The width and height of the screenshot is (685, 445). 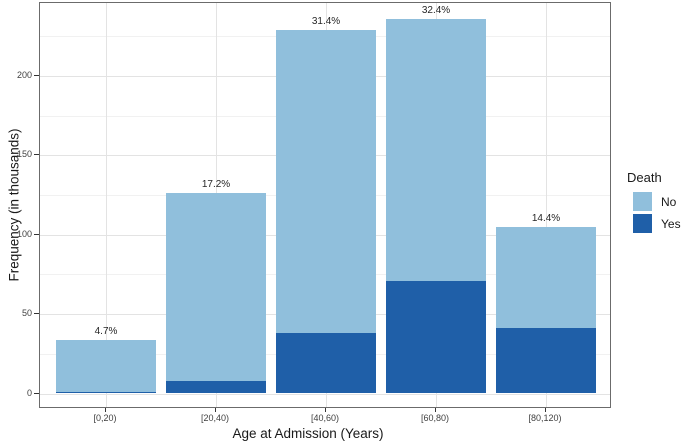 What do you see at coordinates (24, 74) in the screenshot?
I see `y-axis-tick-label: 200` at bounding box center [24, 74].